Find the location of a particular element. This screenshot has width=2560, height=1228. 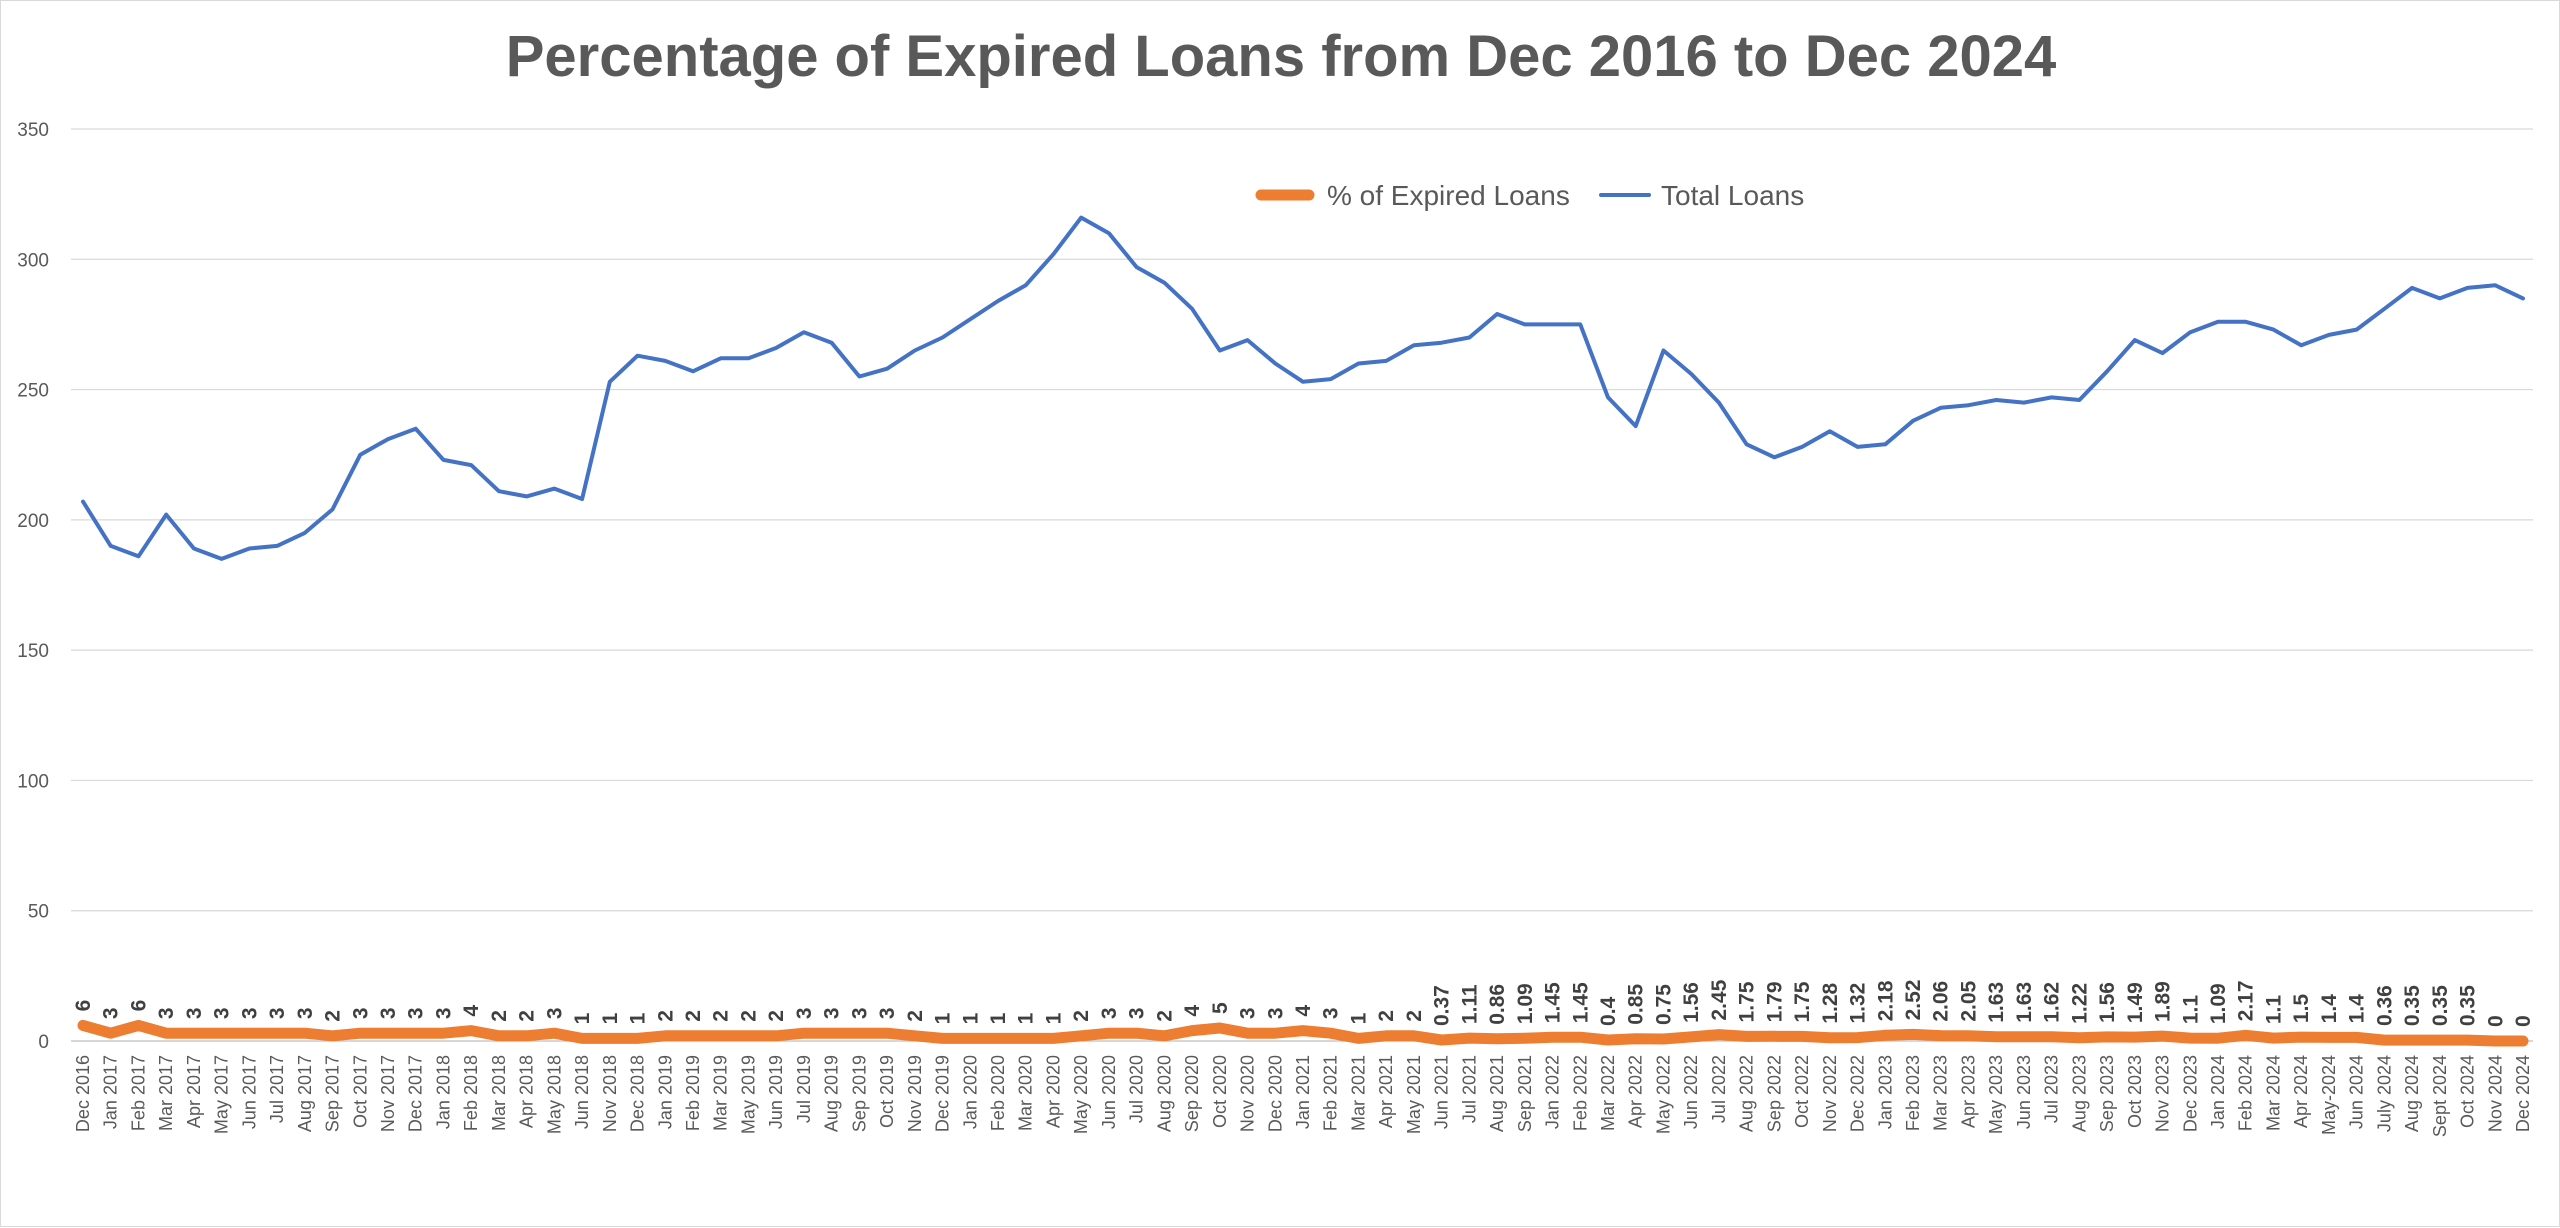

x-tick-label: Jan 2018 is located at coordinates (443, 1092).